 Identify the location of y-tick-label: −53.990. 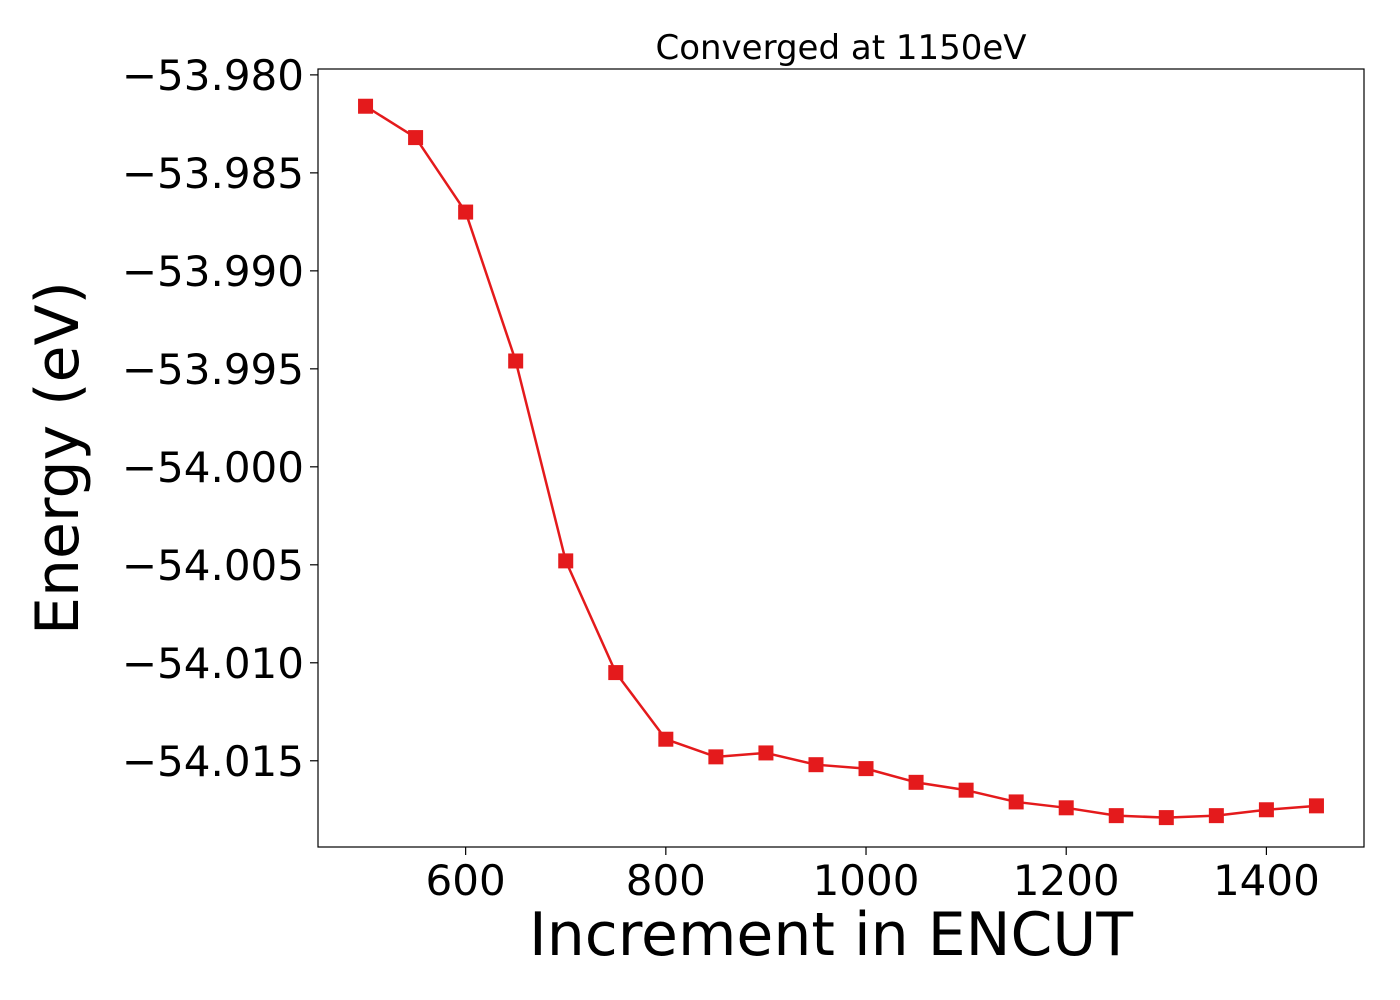
(213, 271).